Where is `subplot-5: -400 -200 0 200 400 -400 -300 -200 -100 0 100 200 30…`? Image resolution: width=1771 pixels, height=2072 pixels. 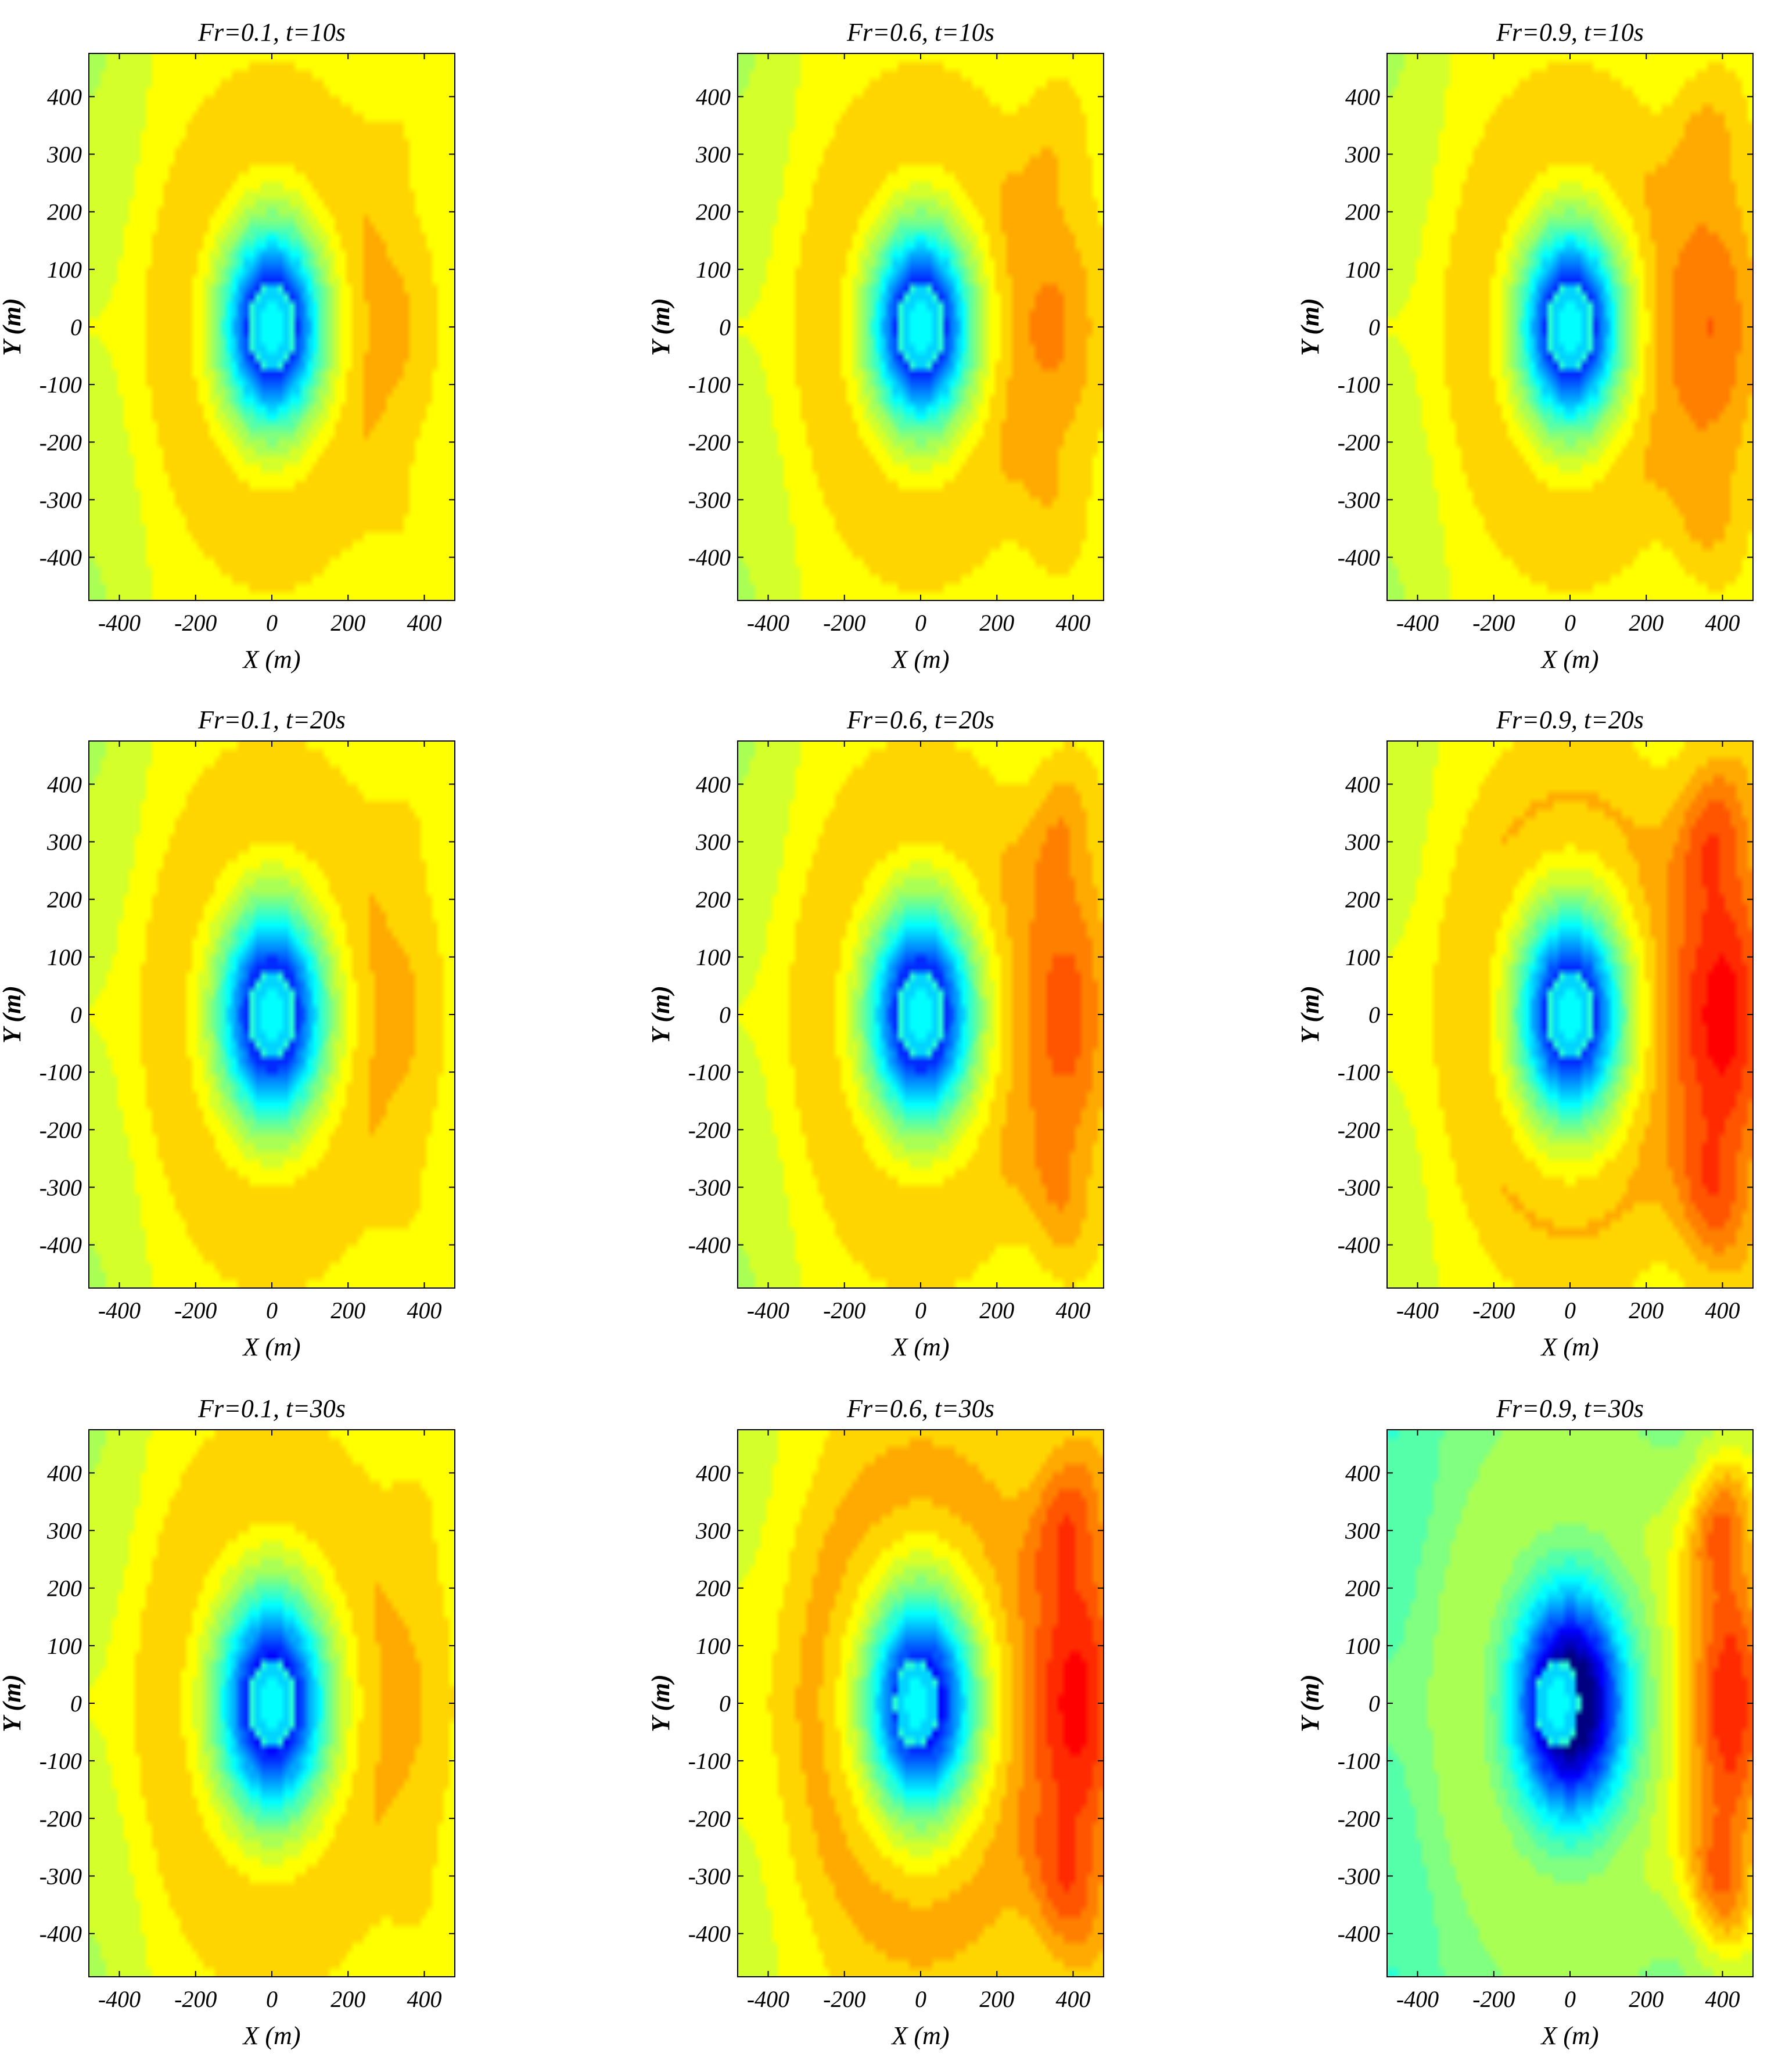
subplot-5: -400 -200 0 200 400 -400 -300 -200 -100 0 100 200 30… is located at coordinates (875, 1033).